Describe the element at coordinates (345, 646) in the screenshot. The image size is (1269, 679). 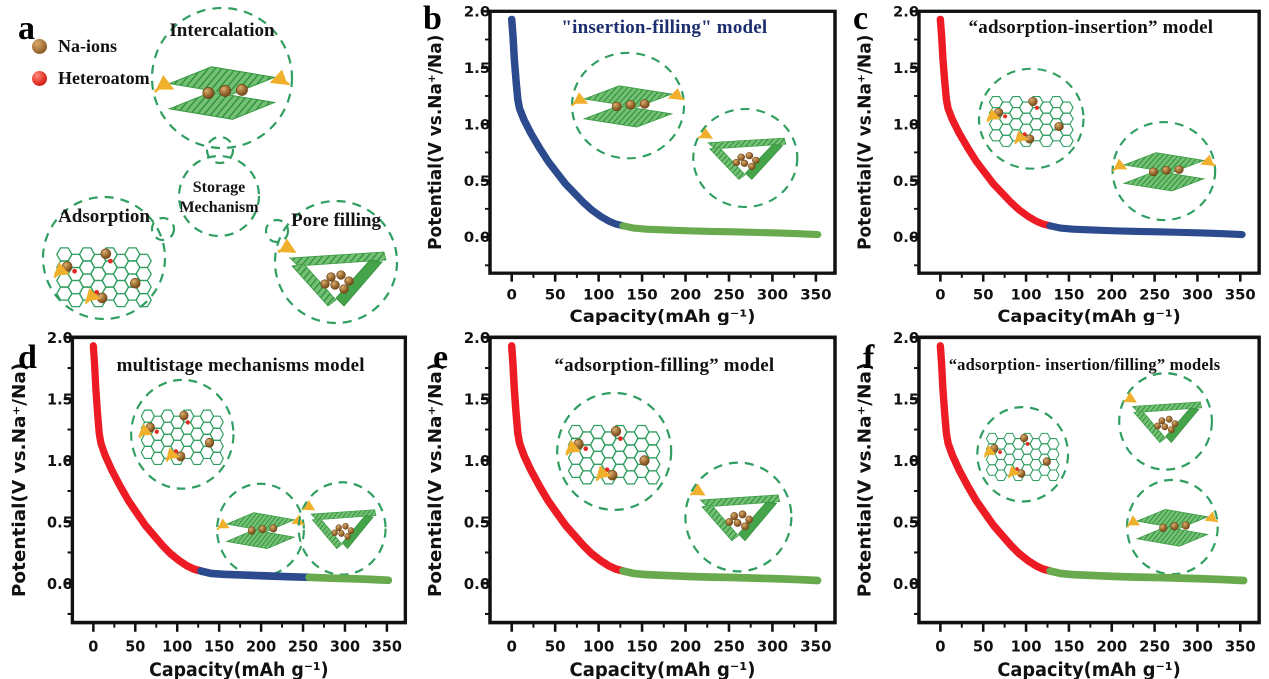
I see `x-tick-label: 300` at that location.